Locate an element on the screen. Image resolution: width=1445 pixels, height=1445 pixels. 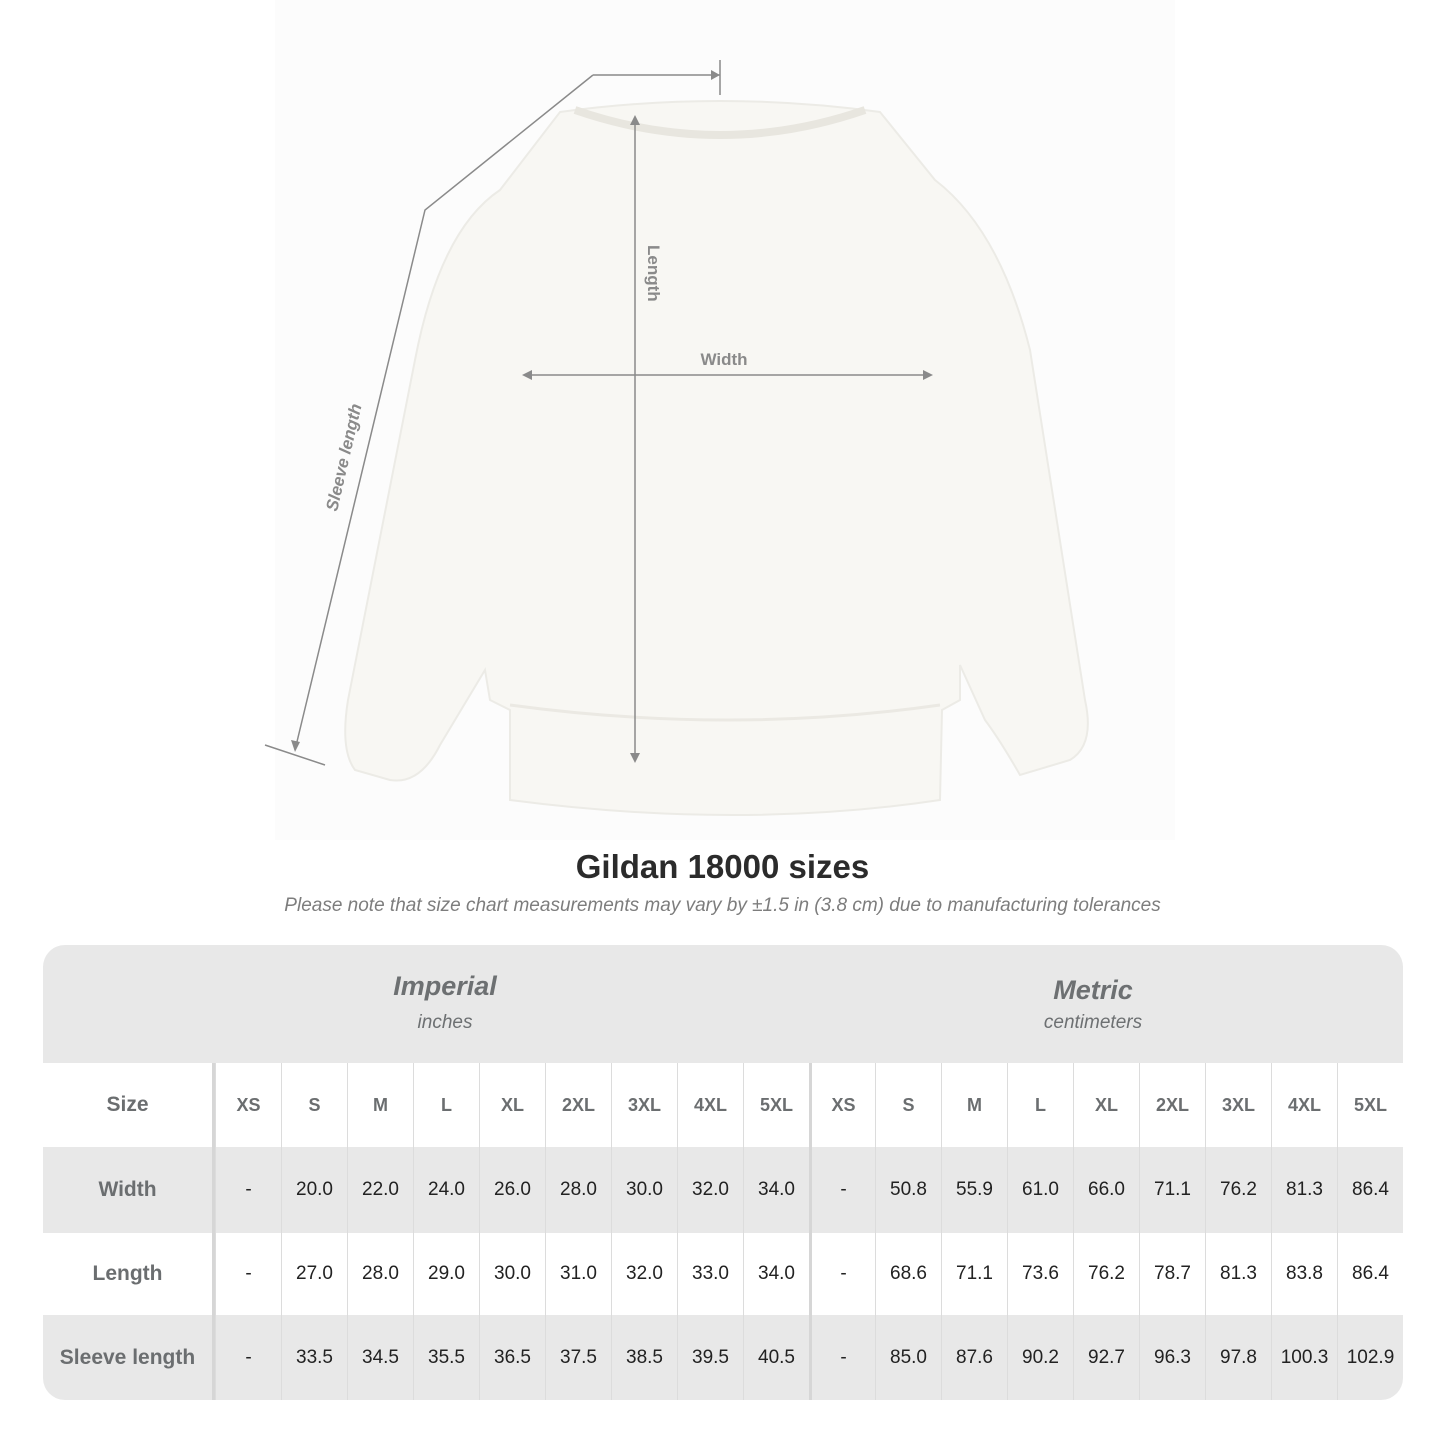
table-header: Imperial inches Metric centimeters is located at coordinates (723, 1004).